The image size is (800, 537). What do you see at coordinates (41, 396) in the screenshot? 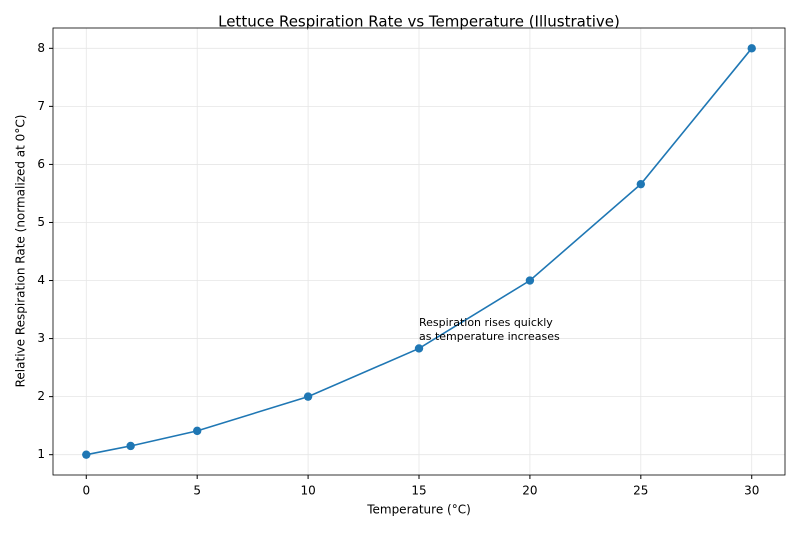
I see `y-tick-label: 2` at bounding box center [41, 396].